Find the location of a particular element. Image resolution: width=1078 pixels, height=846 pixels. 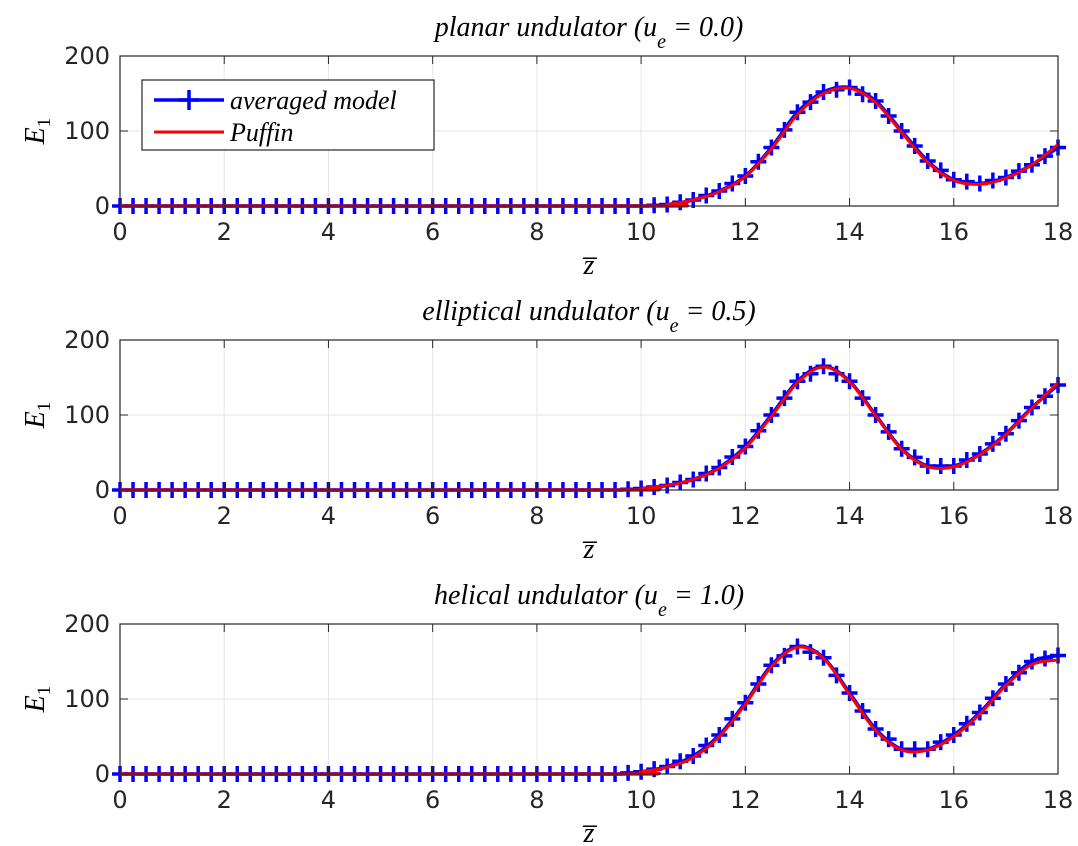

chart-title: elliptical undulator (ue = 0.5) is located at coordinates (588, 316).